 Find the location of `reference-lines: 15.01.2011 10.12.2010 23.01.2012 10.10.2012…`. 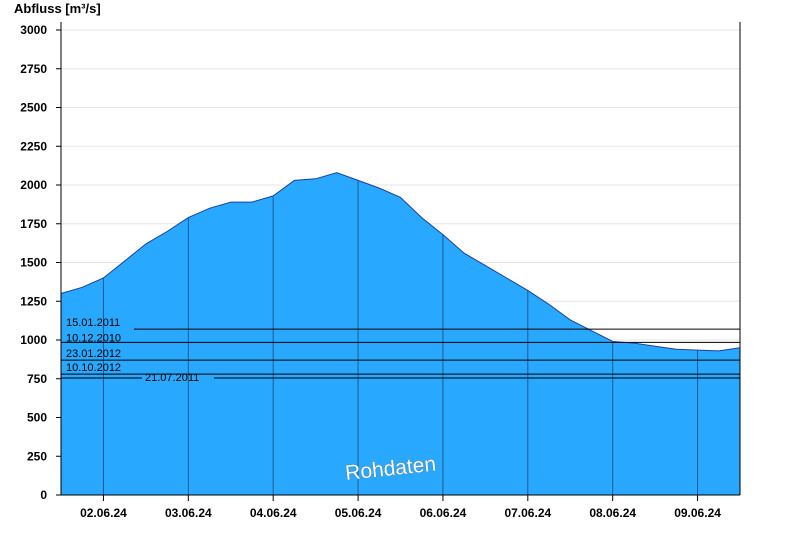

reference-lines: 15.01.2011 10.12.2010 23.01.2012 10.10.2012… is located at coordinates (400, 350).